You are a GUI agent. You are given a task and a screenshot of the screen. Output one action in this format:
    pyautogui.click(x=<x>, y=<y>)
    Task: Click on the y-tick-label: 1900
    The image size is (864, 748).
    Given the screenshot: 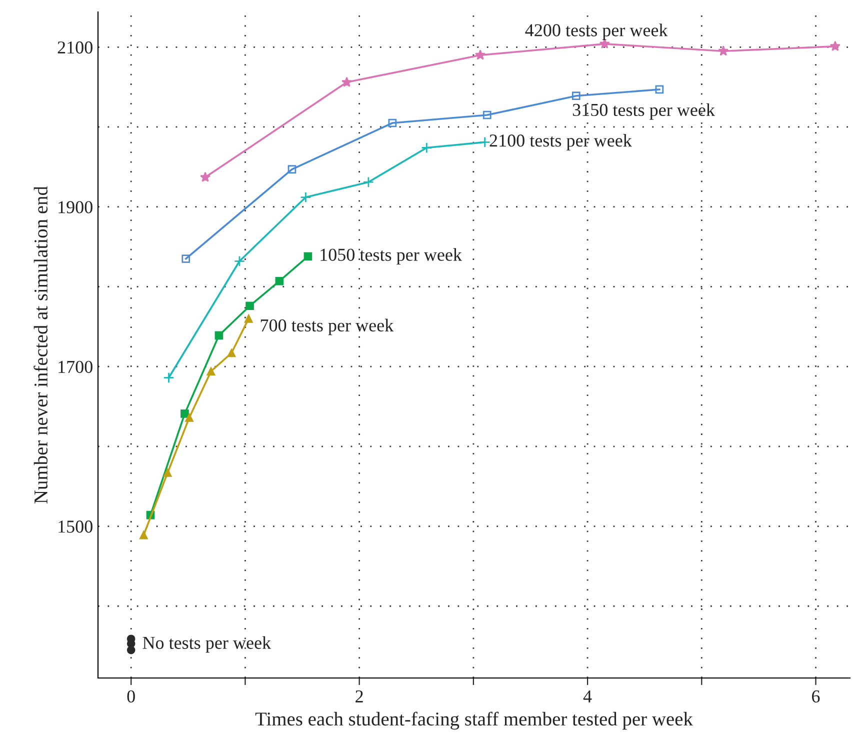 What is the action you would take?
    pyautogui.click(x=75, y=207)
    